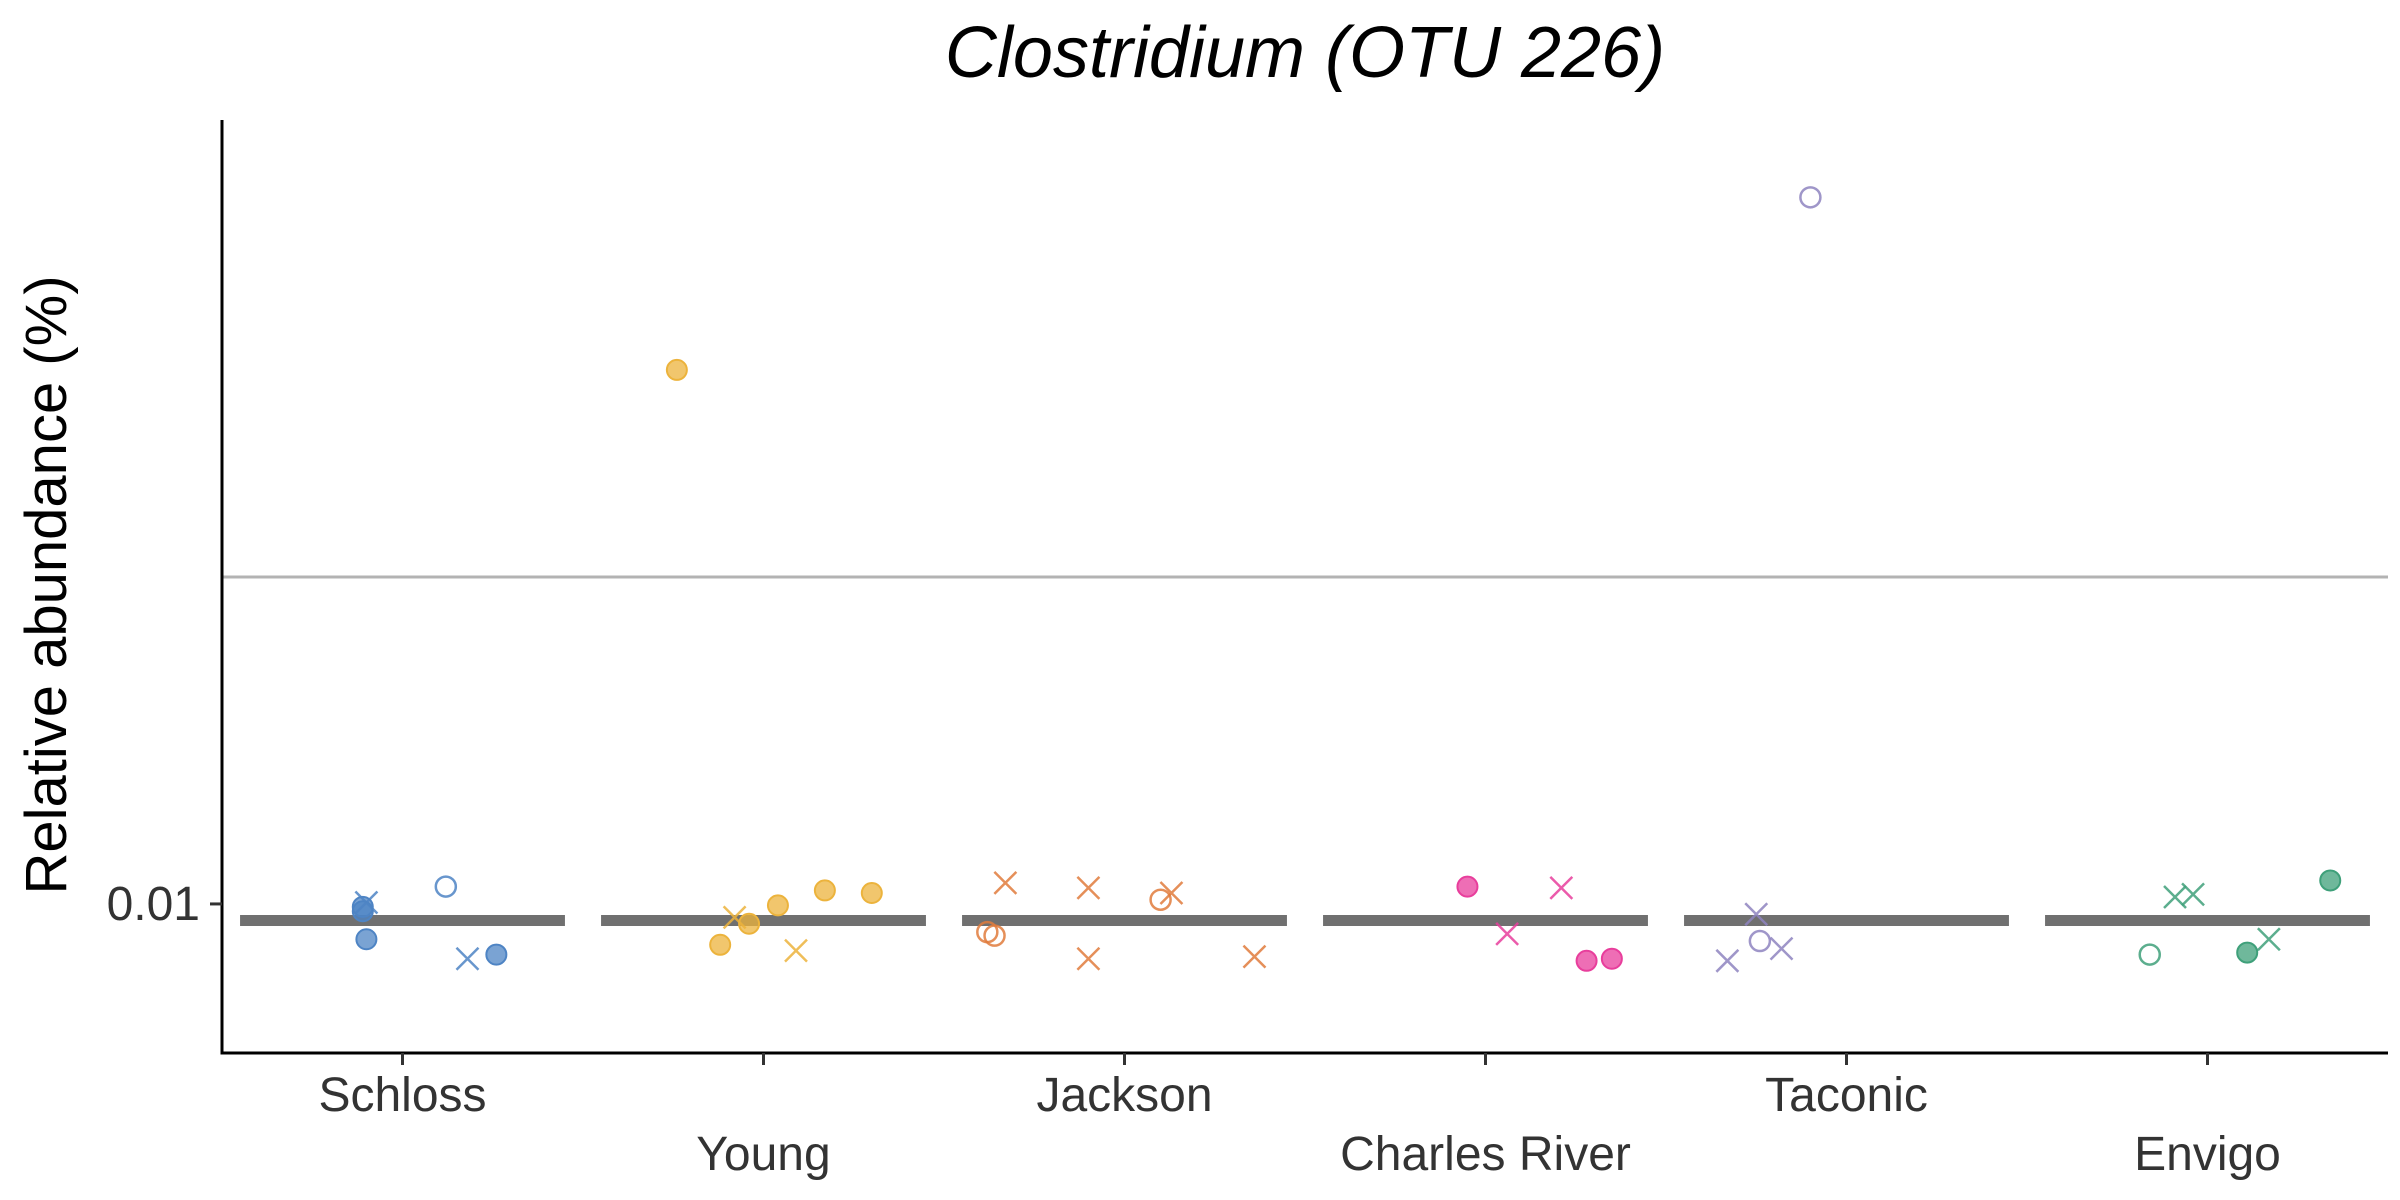 The height and width of the screenshot is (1200, 2400). I want to click on x-tick-label-jackson: Jackson, so click(1124, 1095).